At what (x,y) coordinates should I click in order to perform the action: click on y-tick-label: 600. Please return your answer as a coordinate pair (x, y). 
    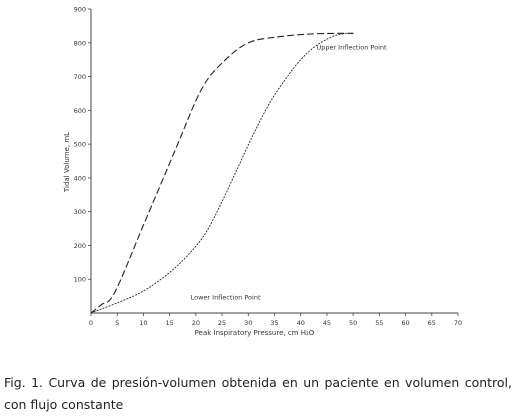
    Looking at the image, I should click on (80, 111).